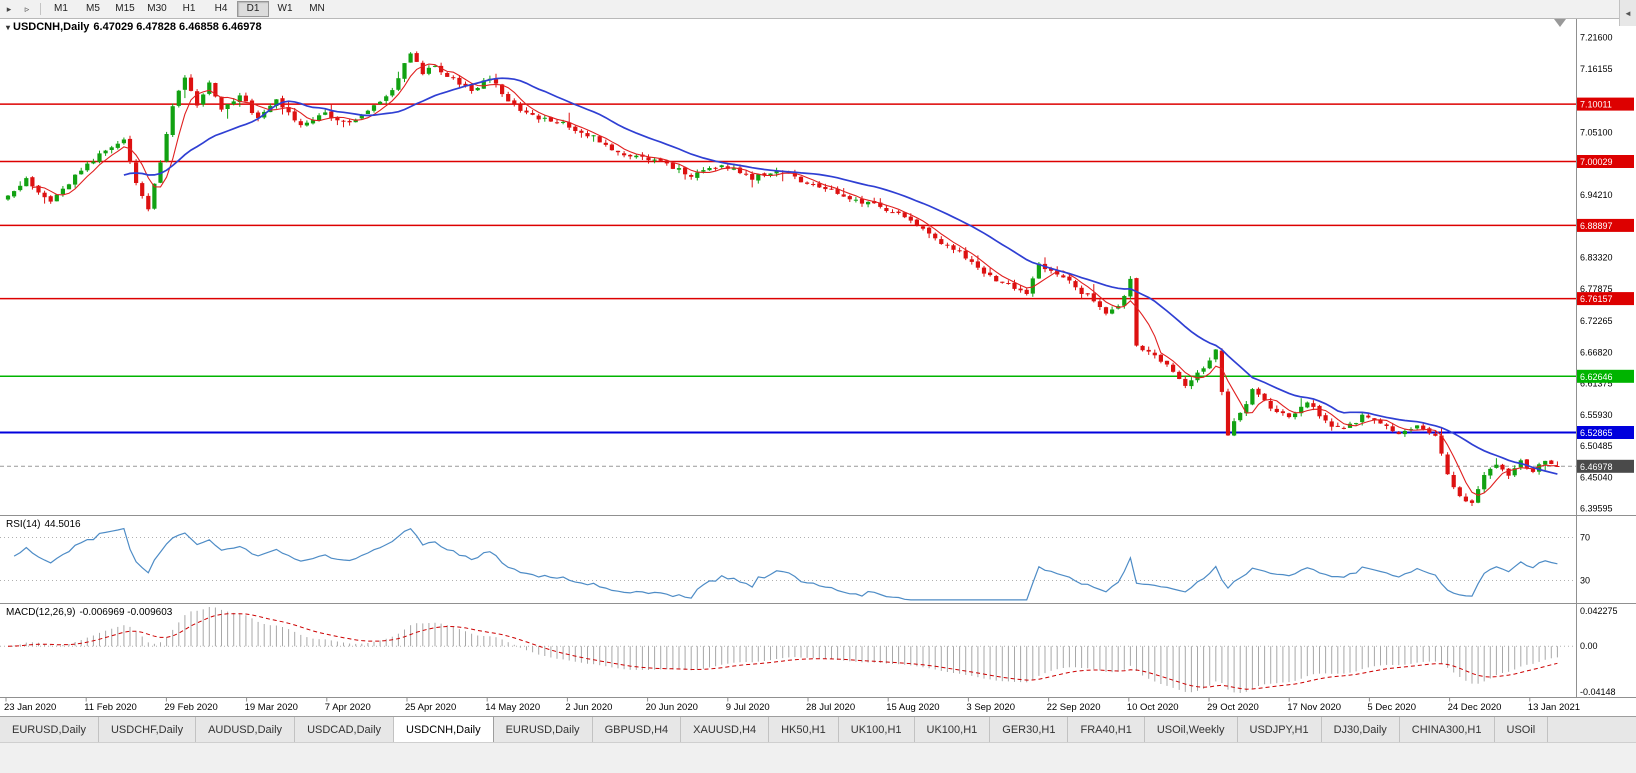 The image size is (1636, 773). I want to click on tab-usoil-weekly: USOil,Weekly, so click(1191, 730).